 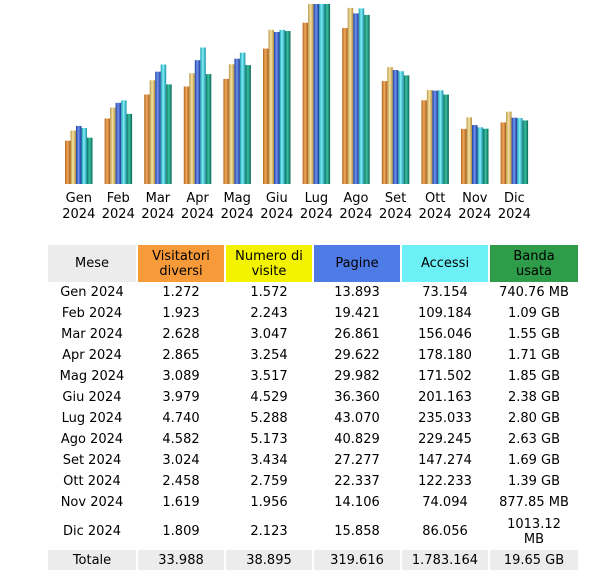 What do you see at coordinates (424, 142) in the screenshot?
I see `bar-visitors-ott` at bounding box center [424, 142].